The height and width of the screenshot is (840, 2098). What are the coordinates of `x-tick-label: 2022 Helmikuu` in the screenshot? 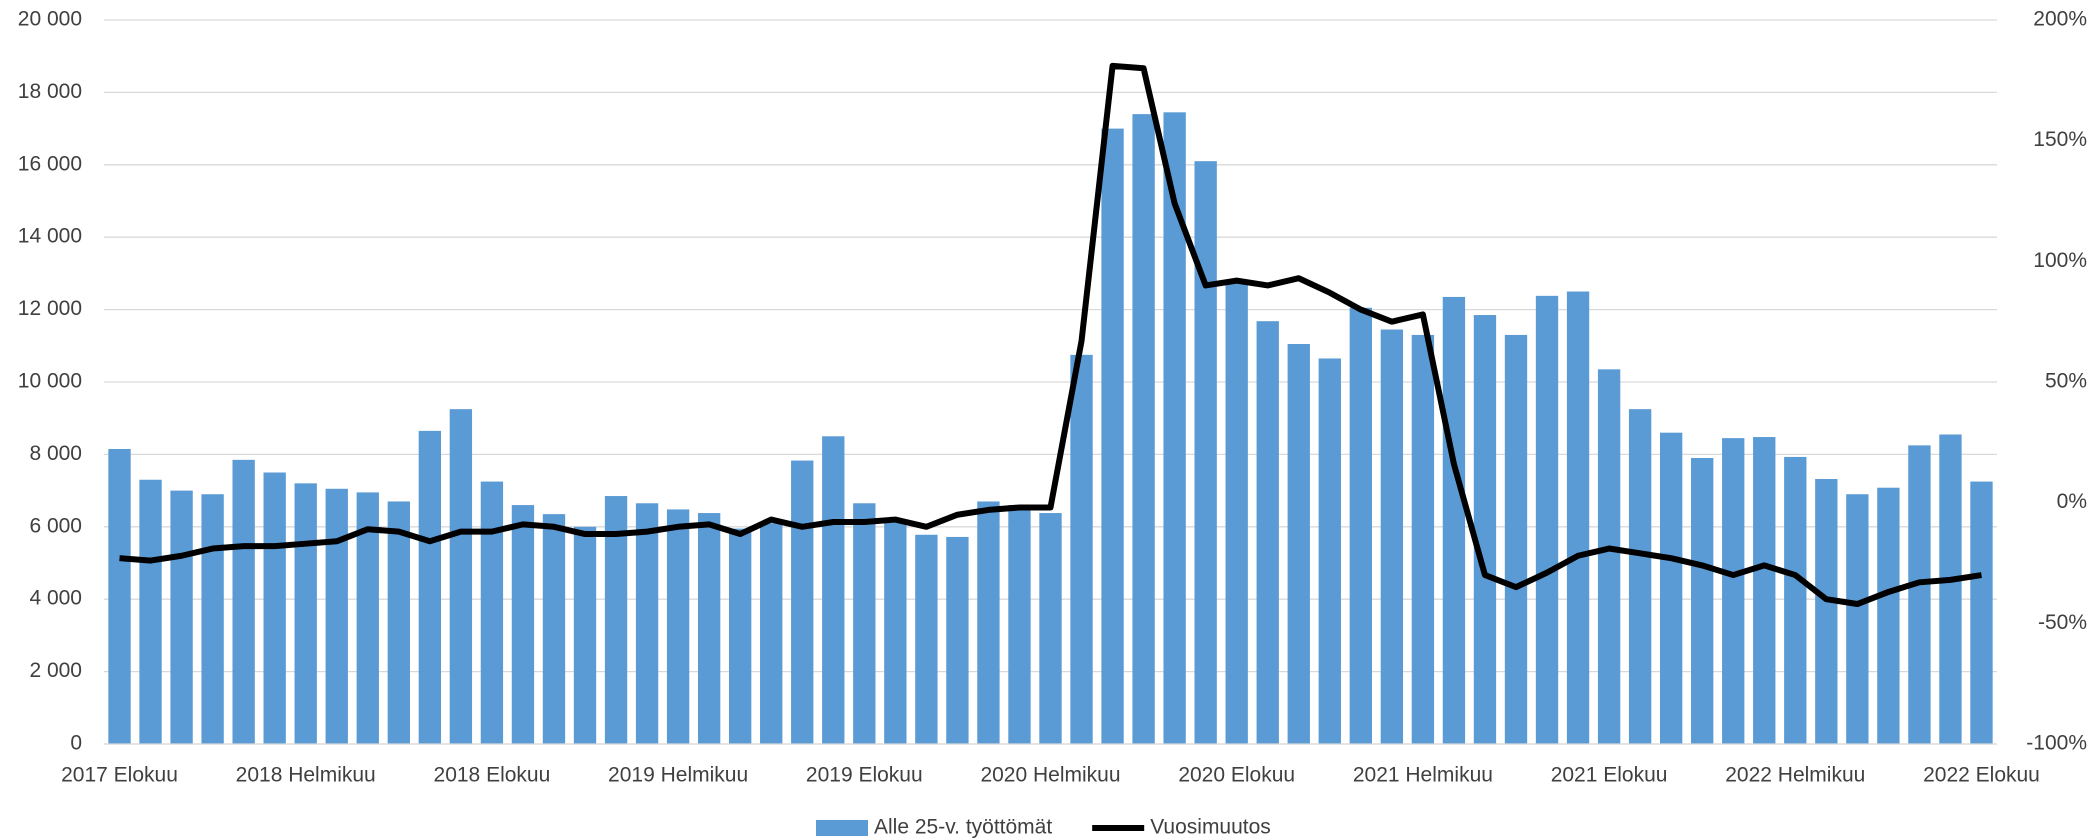 It's located at (1795, 775).